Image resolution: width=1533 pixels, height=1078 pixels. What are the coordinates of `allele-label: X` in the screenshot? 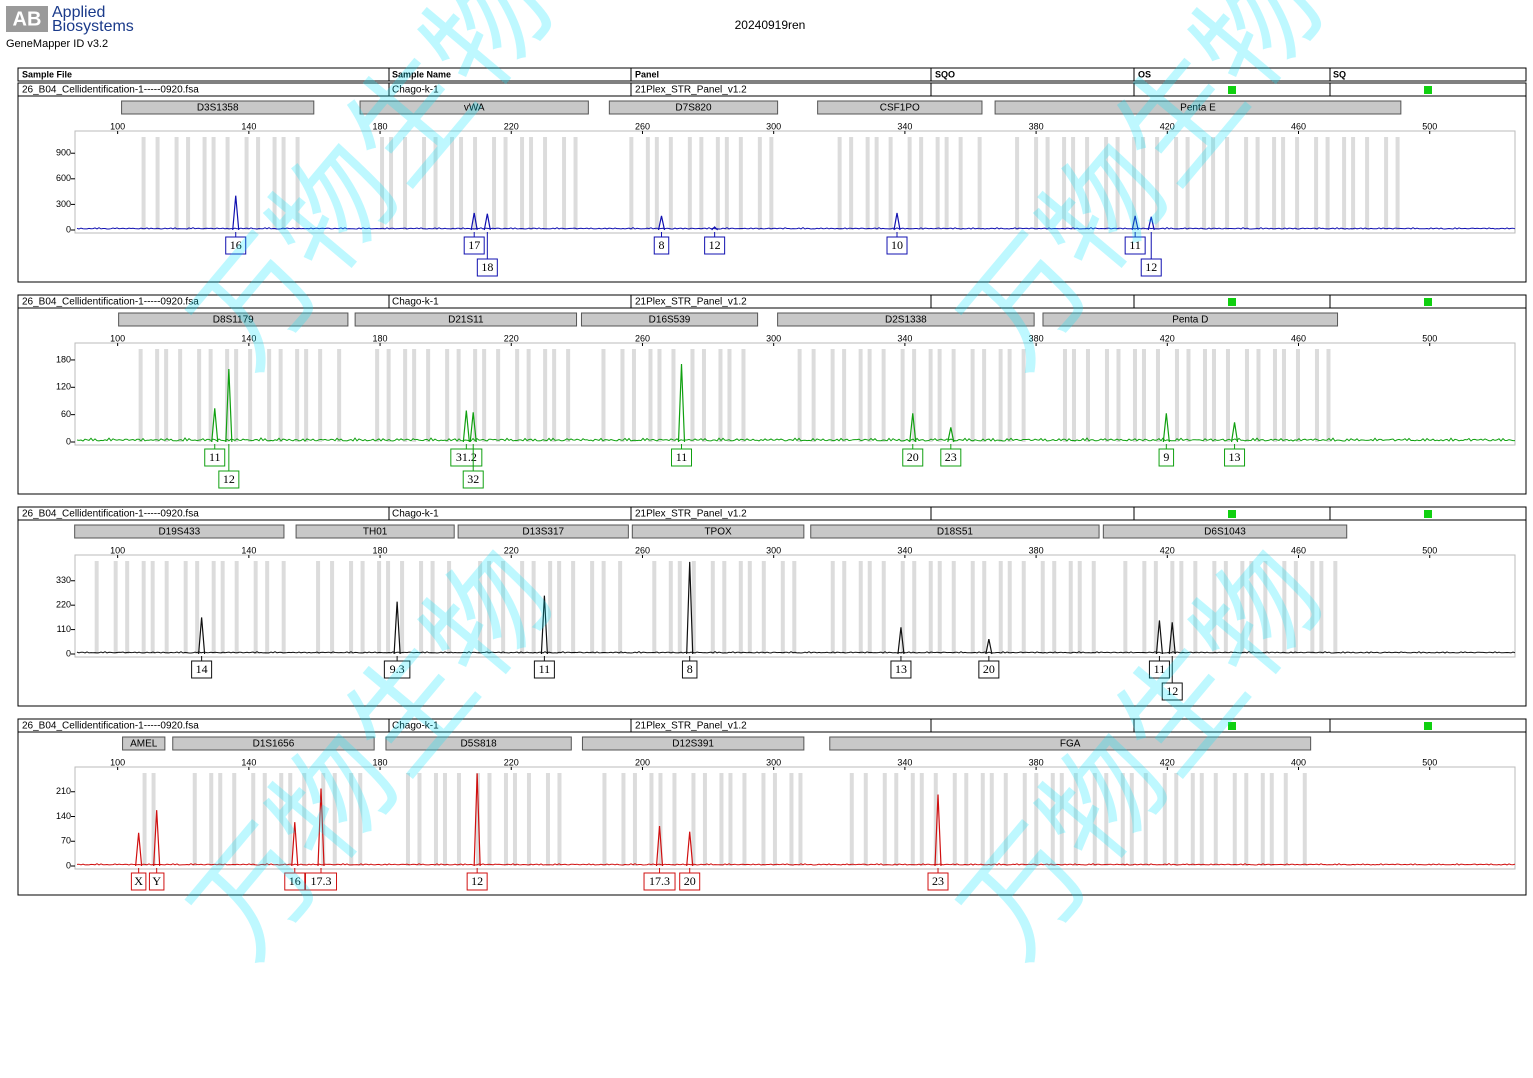 It's located at (138, 881).